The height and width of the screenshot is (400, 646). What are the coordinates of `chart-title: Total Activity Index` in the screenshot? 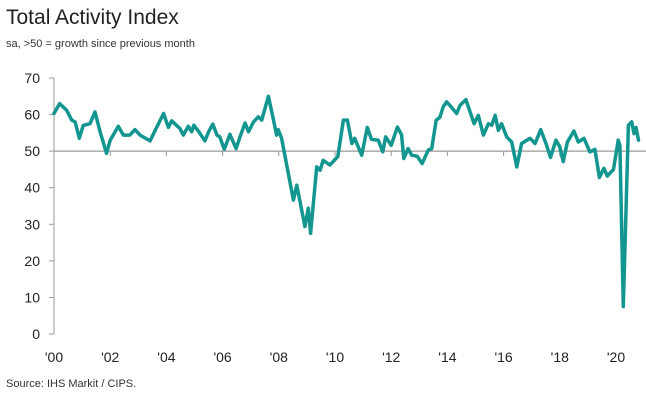 It's located at (92, 17).